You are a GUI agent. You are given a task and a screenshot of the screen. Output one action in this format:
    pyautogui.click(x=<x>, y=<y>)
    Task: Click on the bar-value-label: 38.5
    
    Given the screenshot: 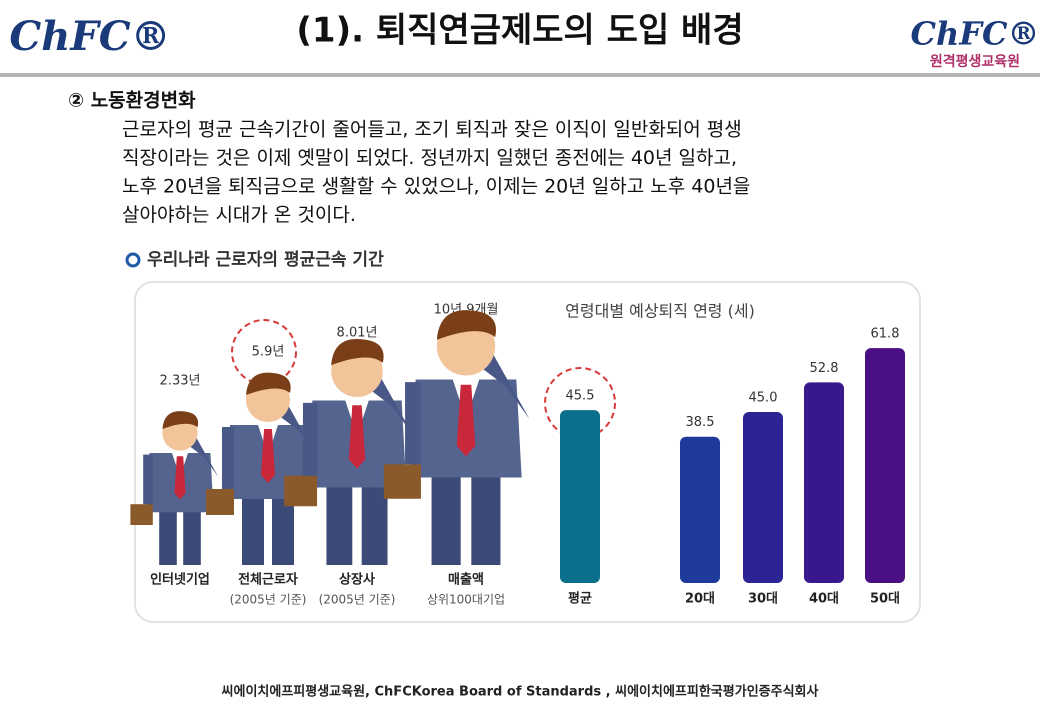 What is the action you would take?
    pyautogui.click(x=700, y=422)
    